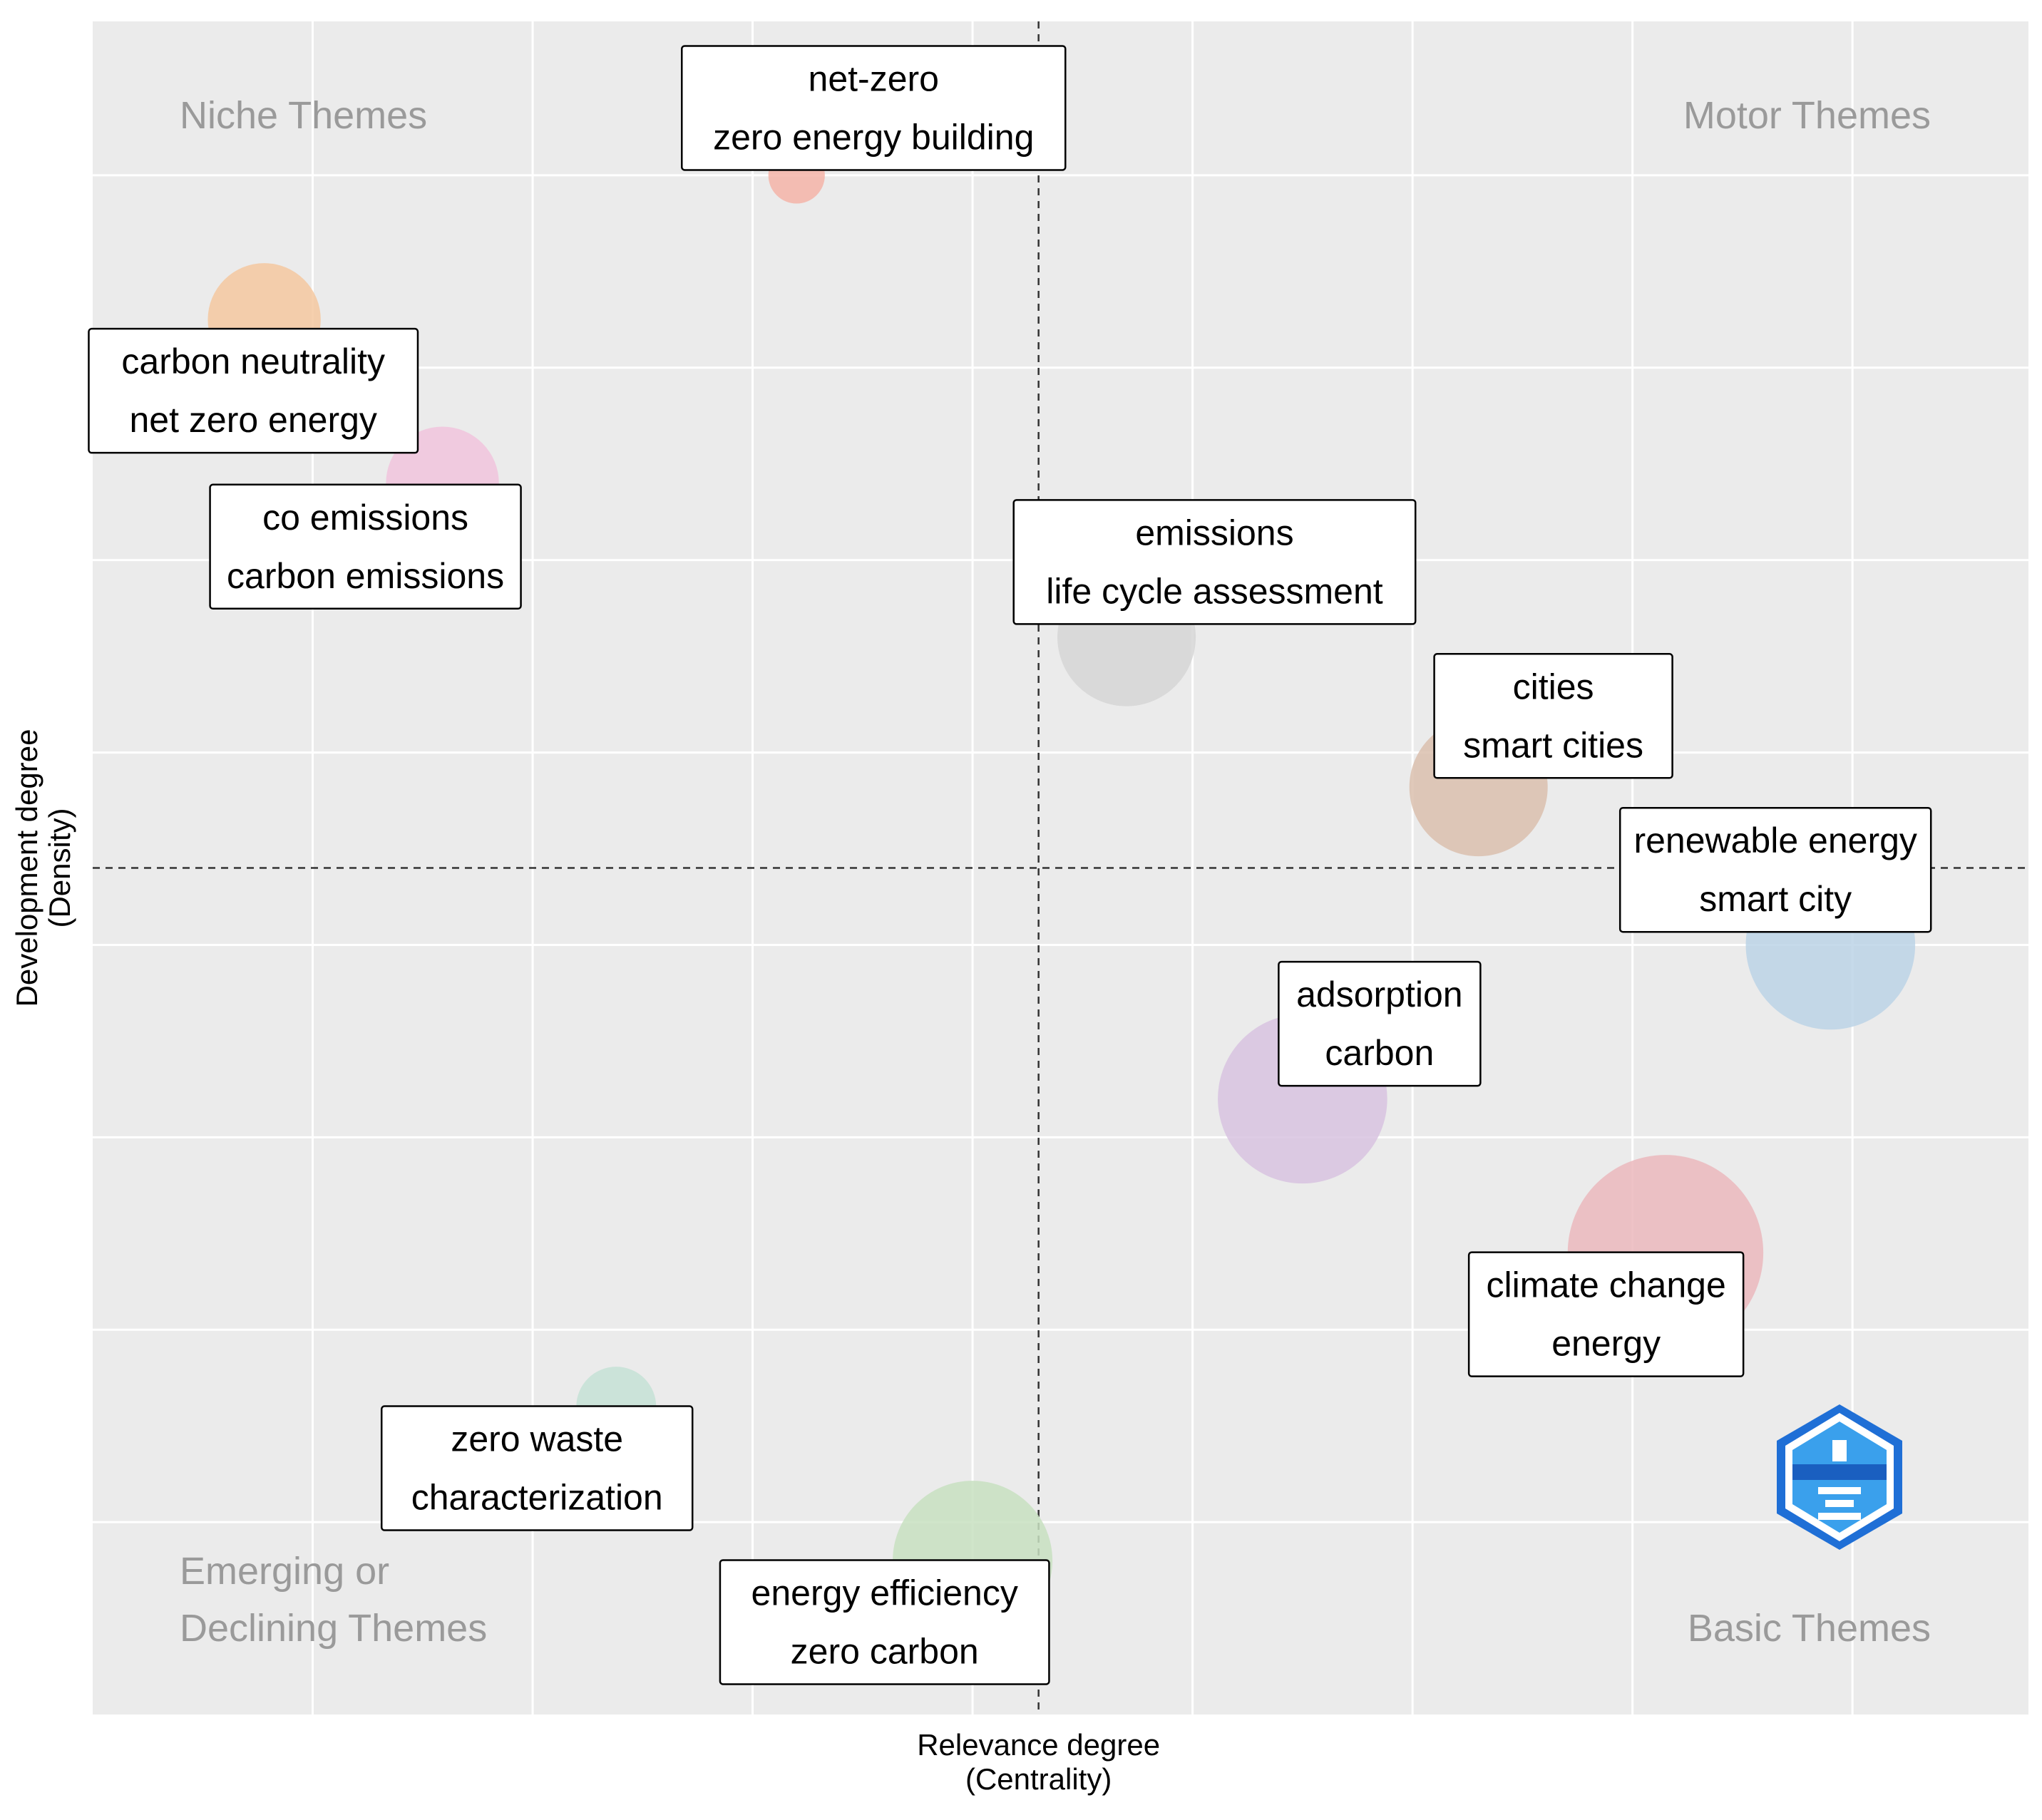 The height and width of the screenshot is (1820, 2042). I want to click on y-axis-title: Development degree(Density), so click(43, 868).